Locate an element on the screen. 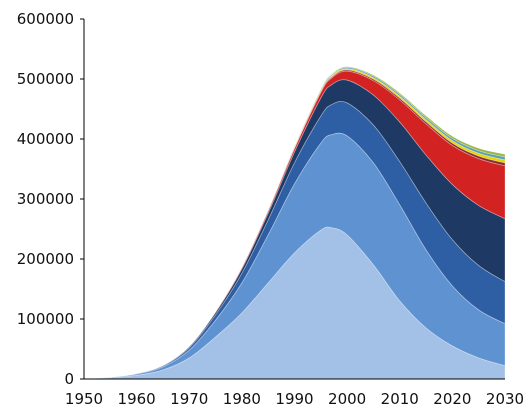 This screenshot has height=412, width=528. y-tick-label: 400000 is located at coordinates (45, 139).